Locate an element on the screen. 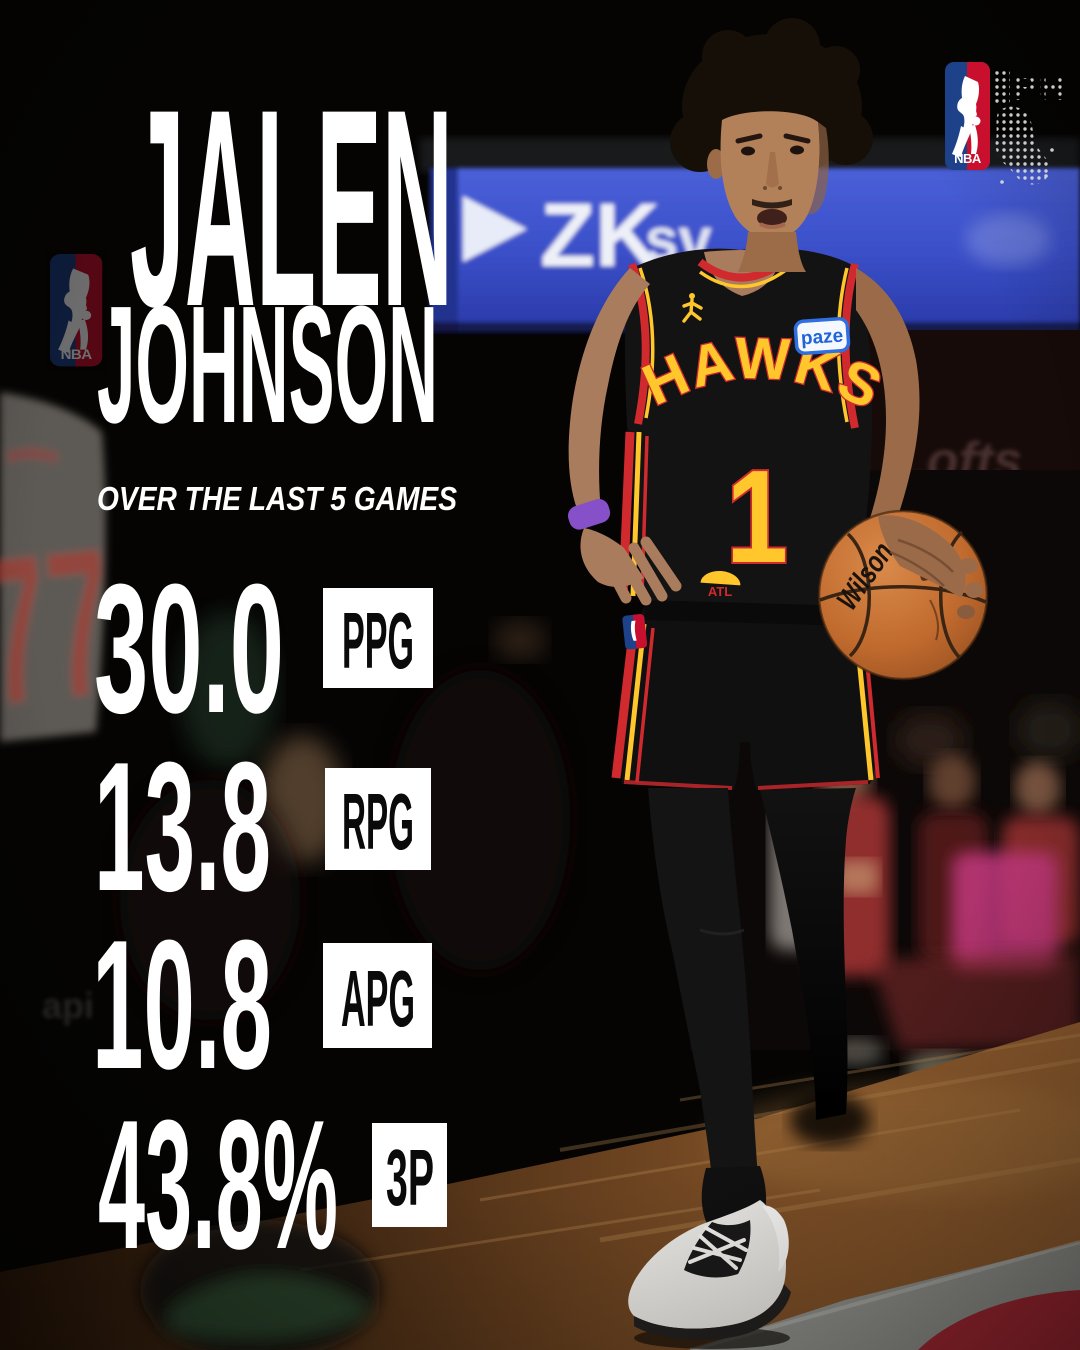  stat-row-rpg: 13.8 RPG is located at coordinates (262, 826).